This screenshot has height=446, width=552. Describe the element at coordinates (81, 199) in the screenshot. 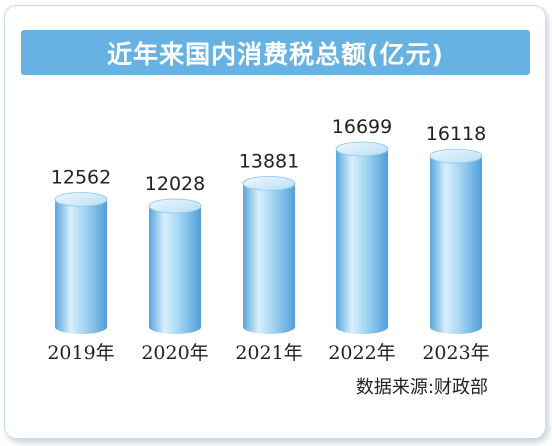

I see `bar-top-2019年` at that location.